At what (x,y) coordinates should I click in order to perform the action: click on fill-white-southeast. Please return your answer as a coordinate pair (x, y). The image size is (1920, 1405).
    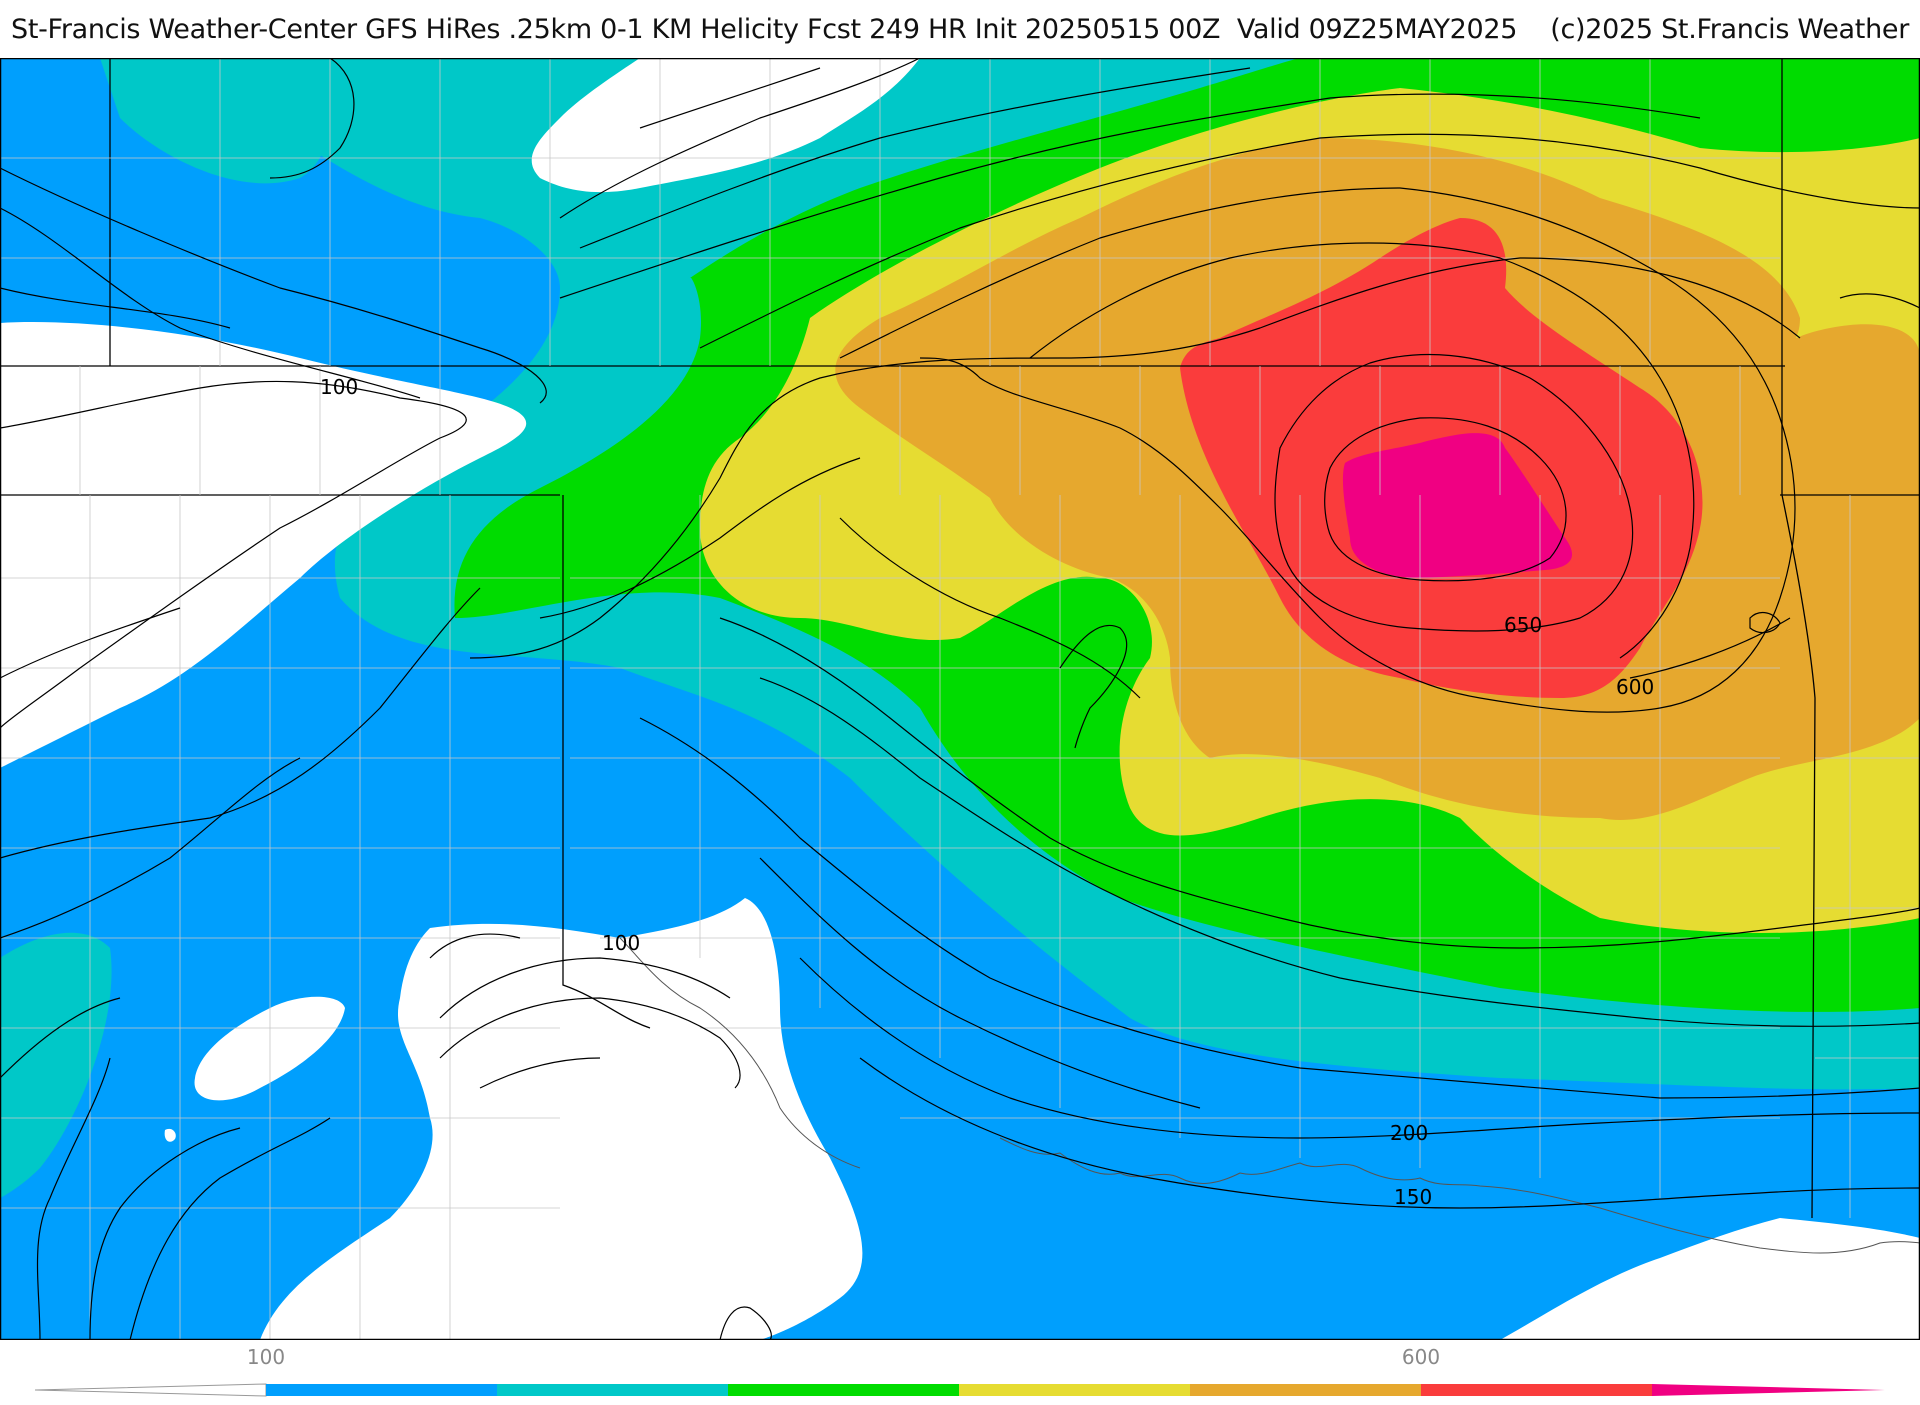
    Looking at the image, I should click on (1710, 1279).